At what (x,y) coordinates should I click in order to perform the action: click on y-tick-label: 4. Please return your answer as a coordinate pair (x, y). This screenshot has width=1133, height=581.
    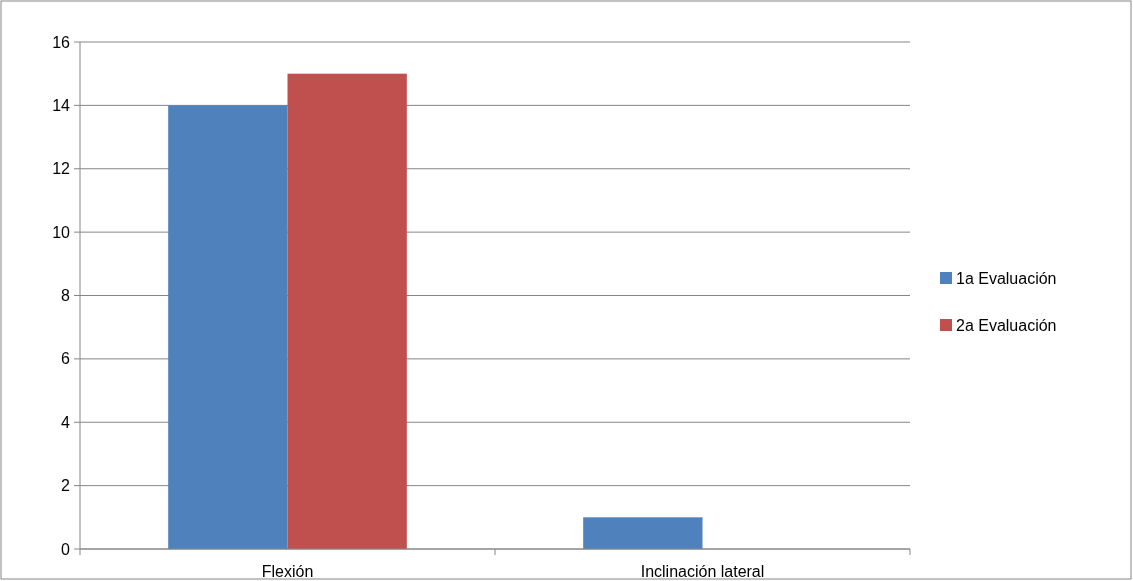
    Looking at the image, I should click on (66, 422).